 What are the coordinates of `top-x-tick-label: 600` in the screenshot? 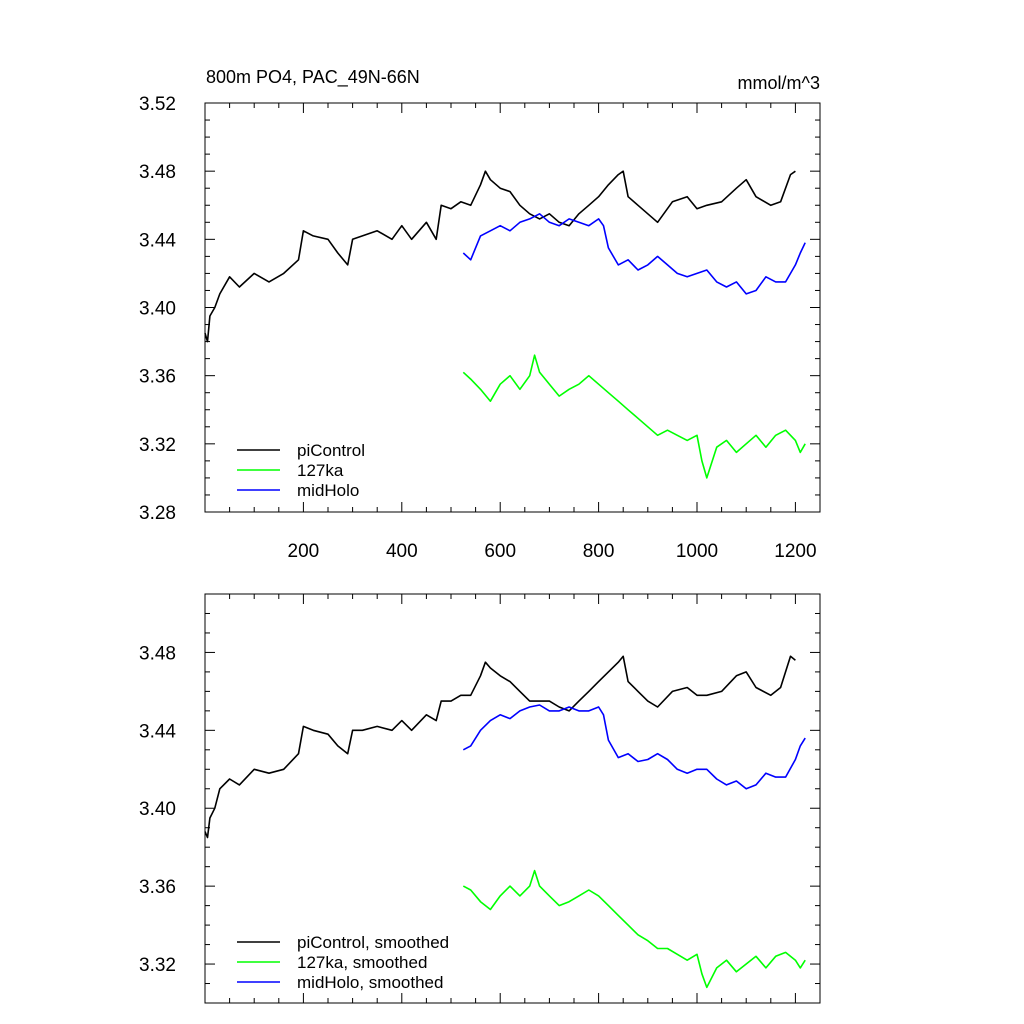 It's located at (500, 551).